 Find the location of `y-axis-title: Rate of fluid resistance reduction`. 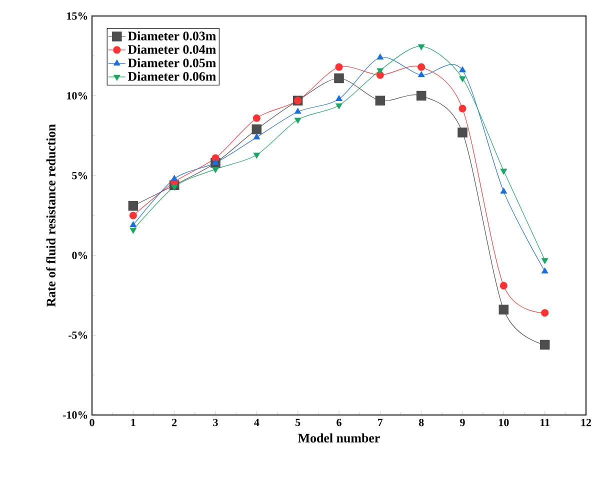

y-axis-title: Rate of fluid resistance reduction is located at coordinates (51, 215).